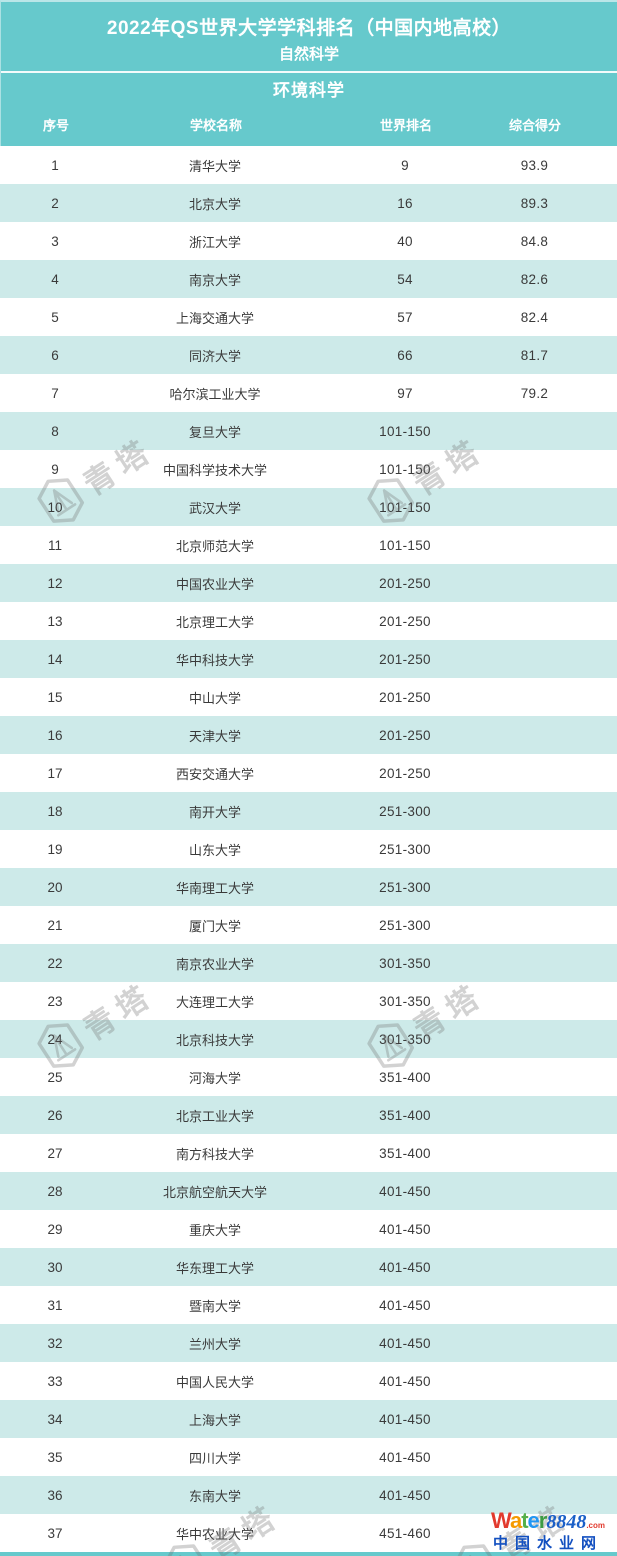 The image size is (617, 1556). What do you see at coordinates (55, 1381) in the screenshot?
I see `row-no: 33` at bounding box center [55, 1381].